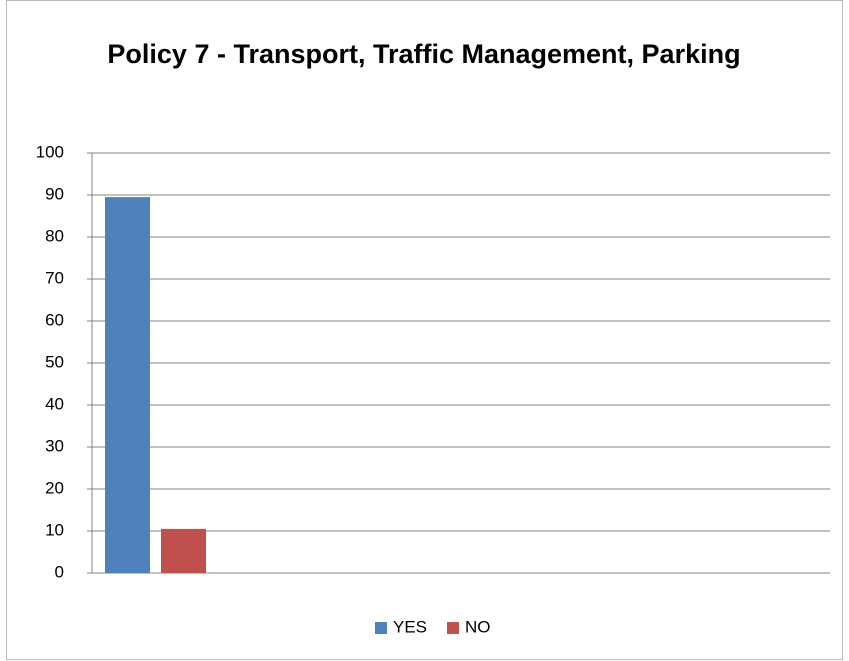 Image resolution: width=849 pixels, height=661 pixels. I want to click on legend-label: NO, so click(478, 626).